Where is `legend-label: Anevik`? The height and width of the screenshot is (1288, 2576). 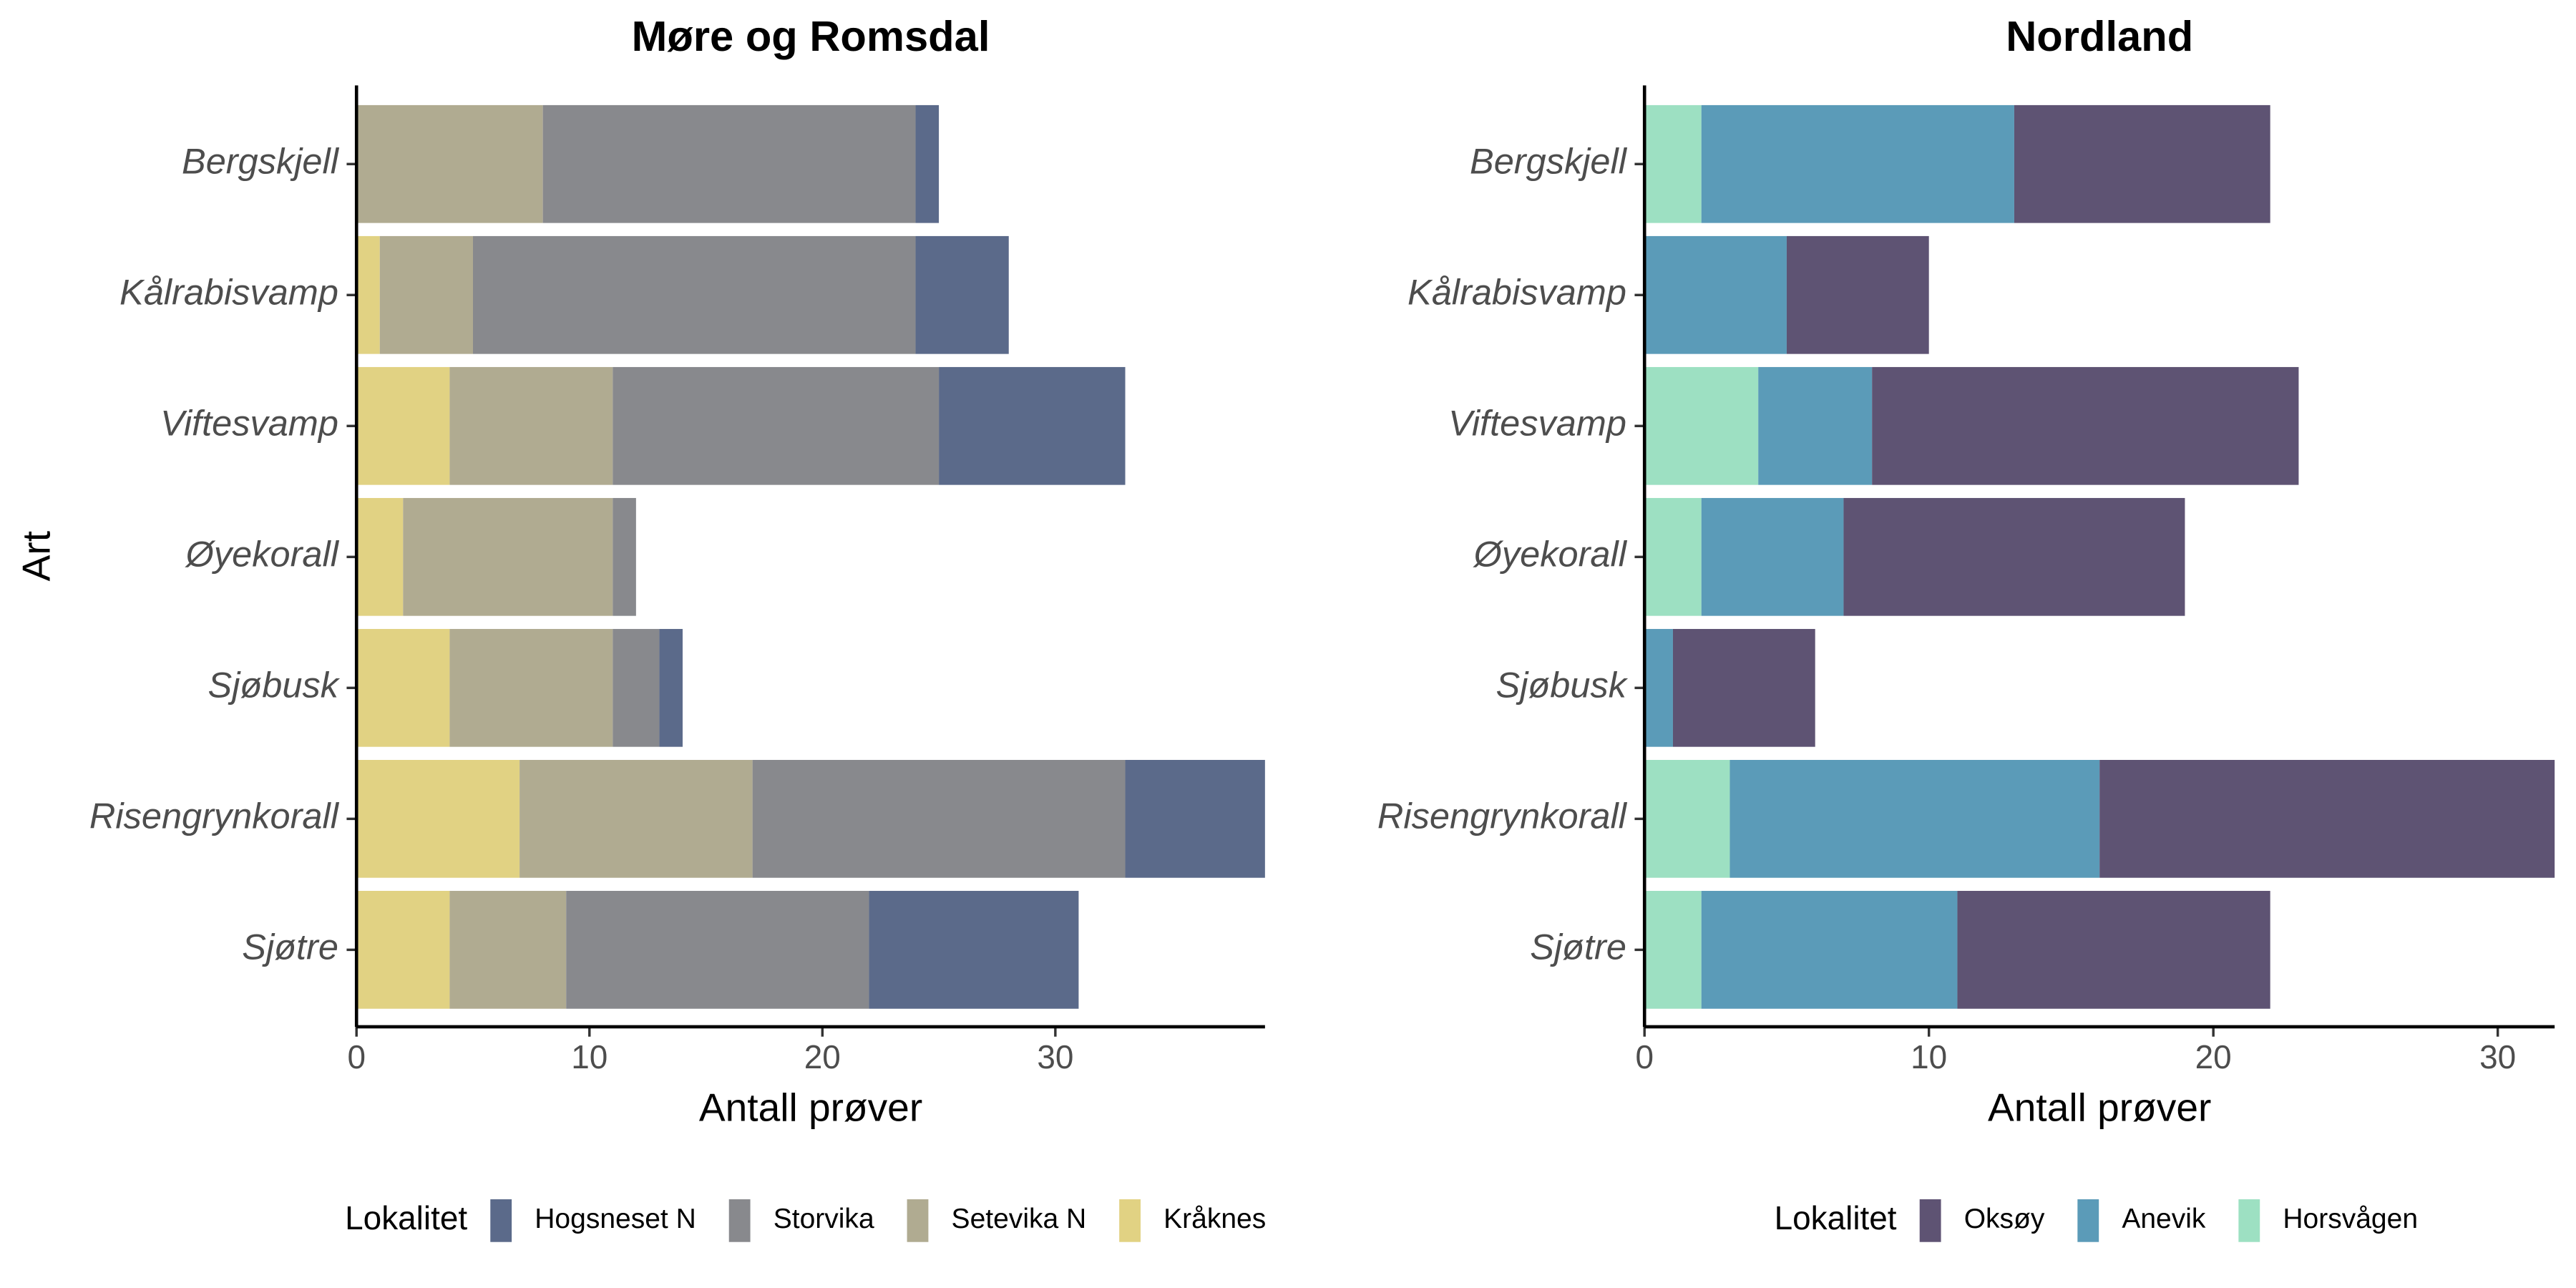
legend-label: Anevik is located at coordinates (2164, 1219).